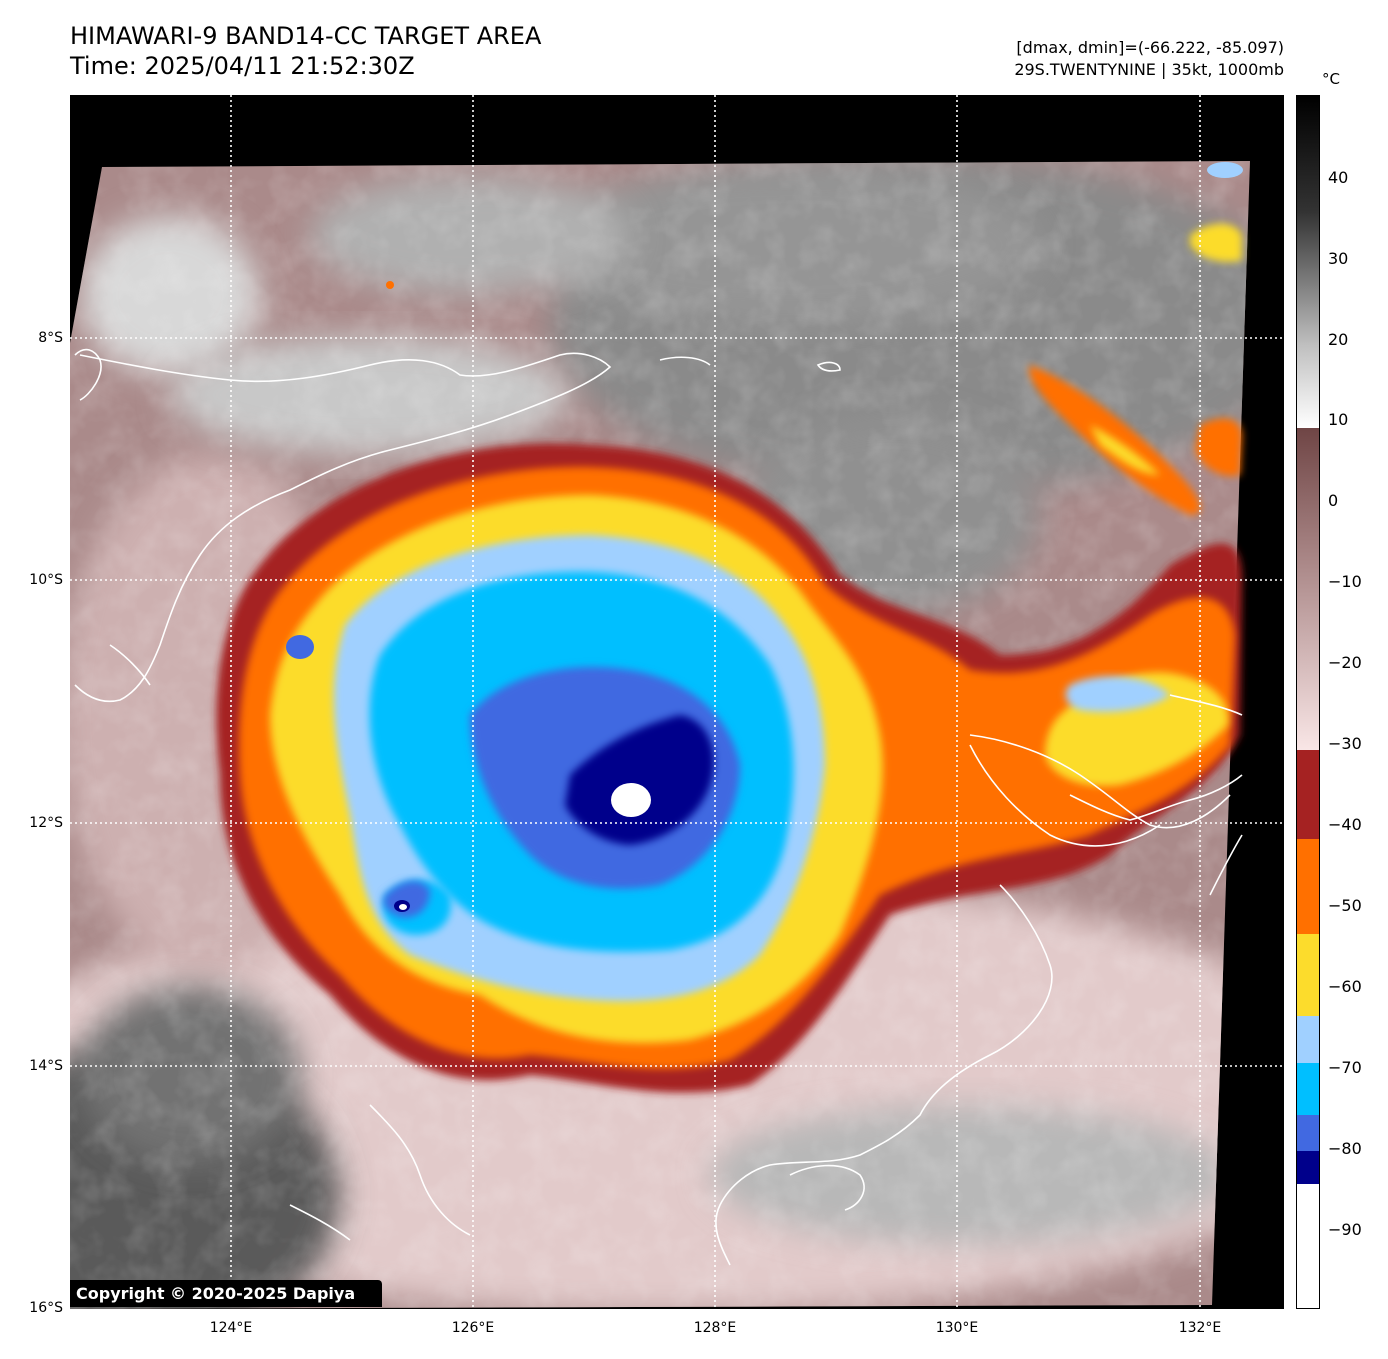 This screenshot has width=1388, height=1359. Describe the element at coordinates (46, 580) in the screenshot. I see `lat-label-10s: 10°S` at that location.